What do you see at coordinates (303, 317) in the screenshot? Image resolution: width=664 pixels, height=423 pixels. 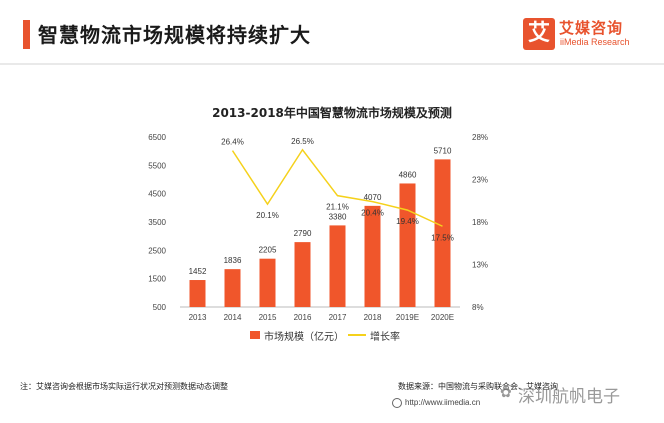 I see `x-tick-label: 2016` at bounding box center [303, 317].